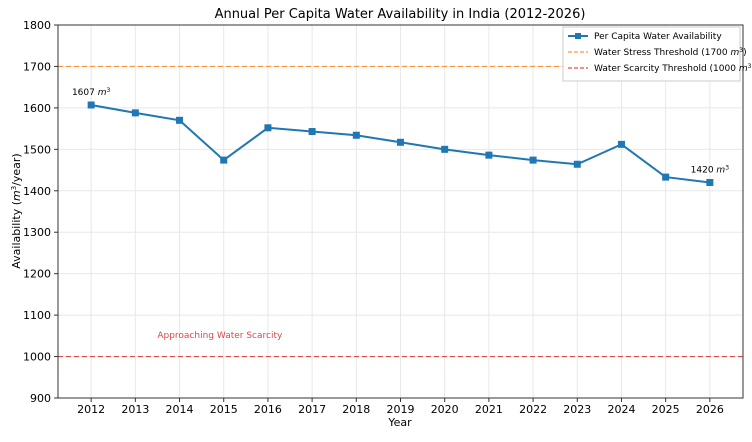 The height and width of the screenshot is (442, 752). What do you see at coordinates (40, 398) in the screenshot?
I see `y-tick-label: 900` at bounding box center [40, 398].